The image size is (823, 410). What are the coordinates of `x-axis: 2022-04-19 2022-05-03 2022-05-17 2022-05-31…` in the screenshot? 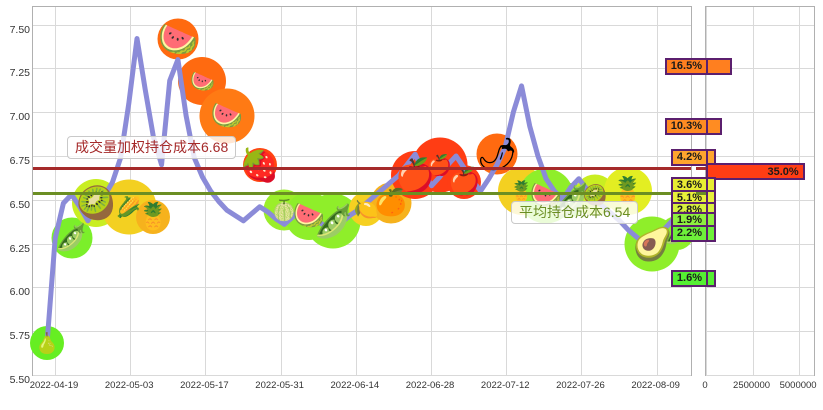 It's located at (360, 391).